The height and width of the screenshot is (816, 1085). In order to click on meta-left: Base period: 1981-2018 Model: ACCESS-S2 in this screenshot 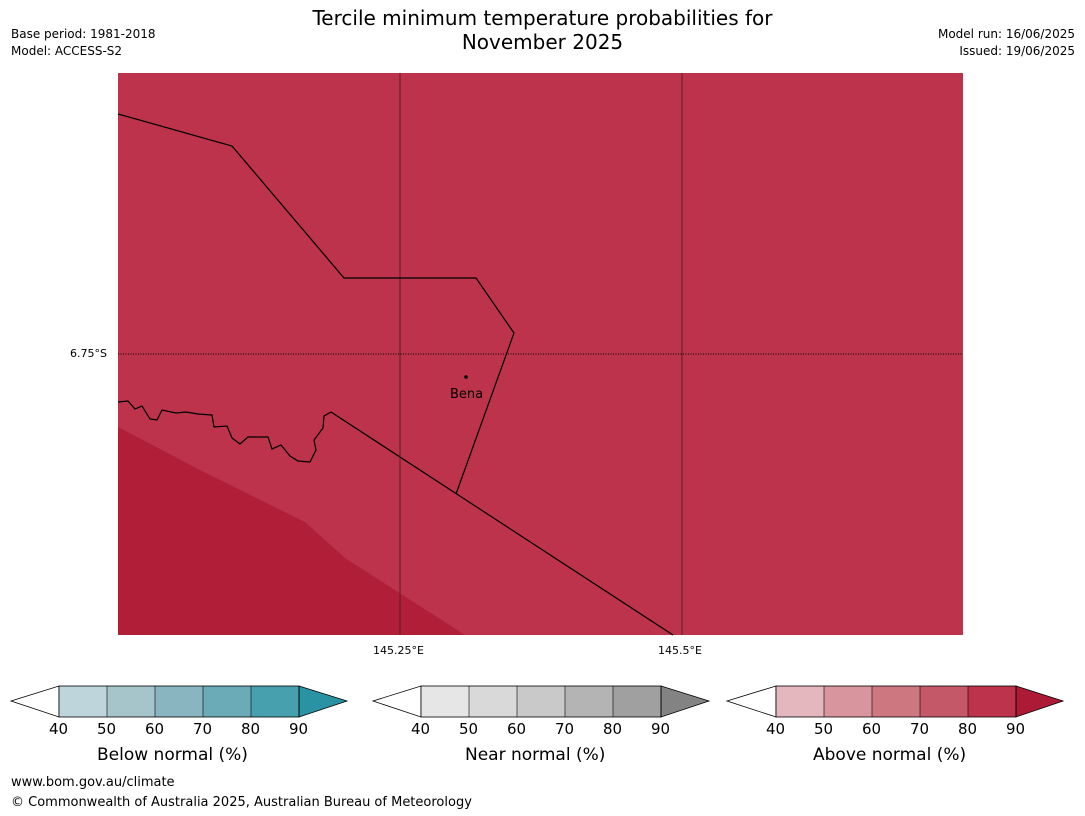, I will do `click(83, 43)`.